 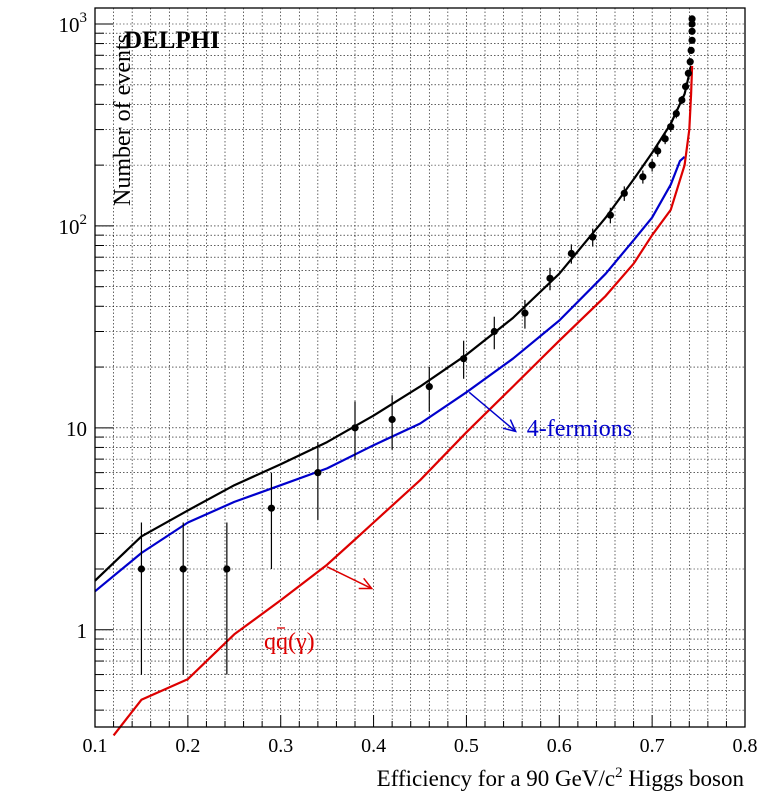 I want to click on x-axis-label-rest: Higgs boson, so click(x=684, y=778).